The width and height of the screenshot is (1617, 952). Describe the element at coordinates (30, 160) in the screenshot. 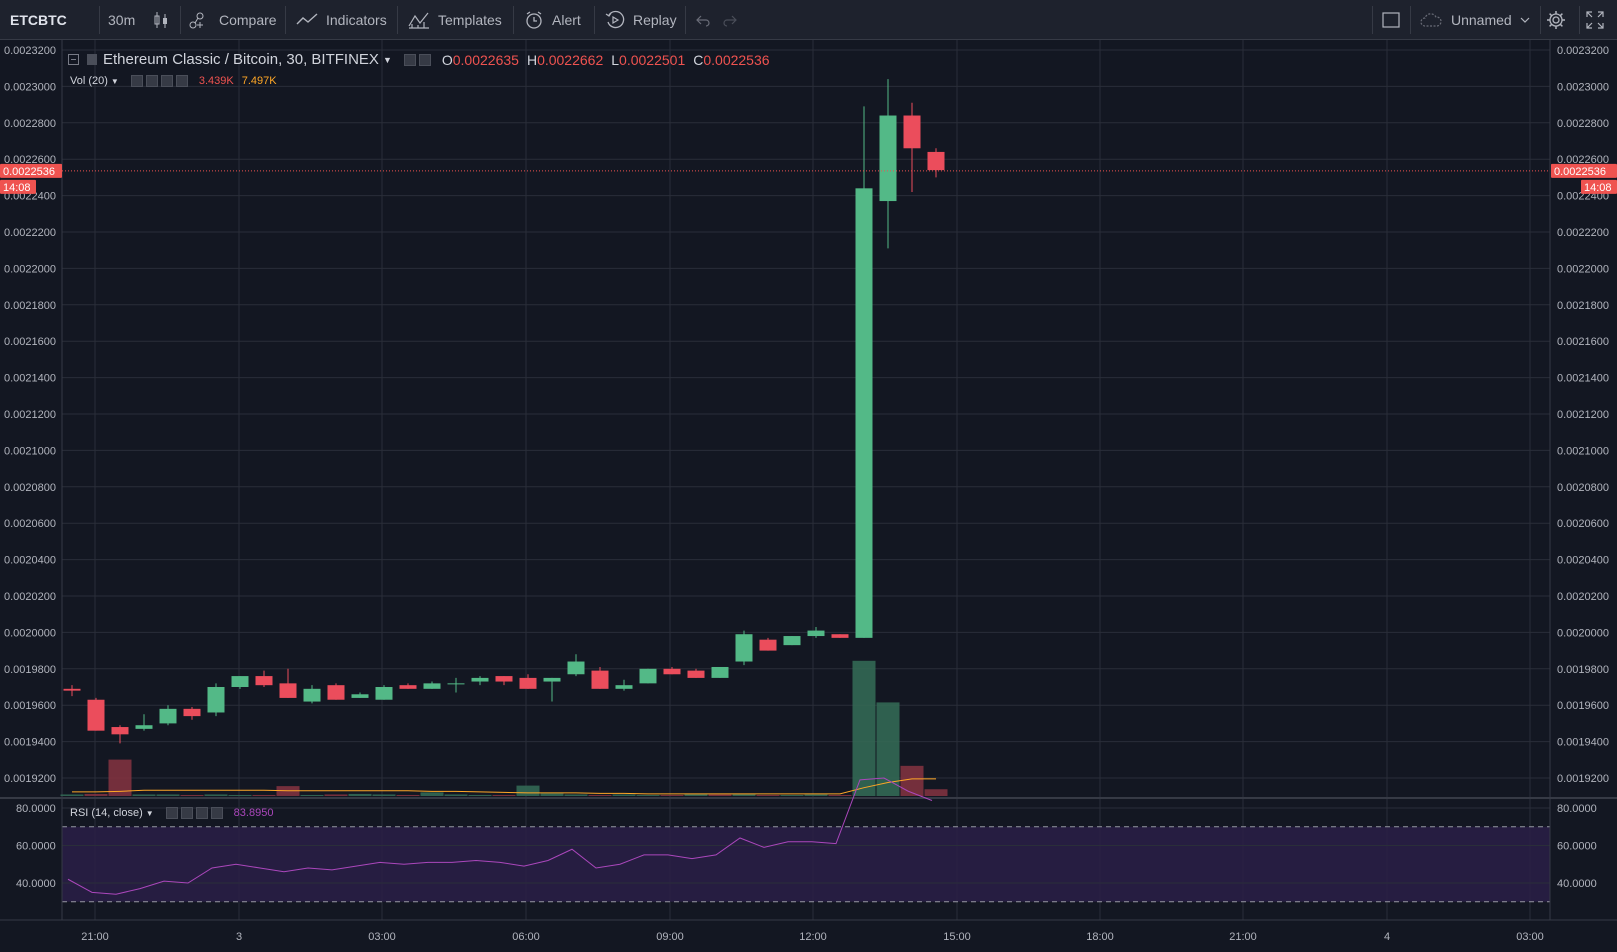

I see `price-axis-label-left: 0.0022600` at that location.